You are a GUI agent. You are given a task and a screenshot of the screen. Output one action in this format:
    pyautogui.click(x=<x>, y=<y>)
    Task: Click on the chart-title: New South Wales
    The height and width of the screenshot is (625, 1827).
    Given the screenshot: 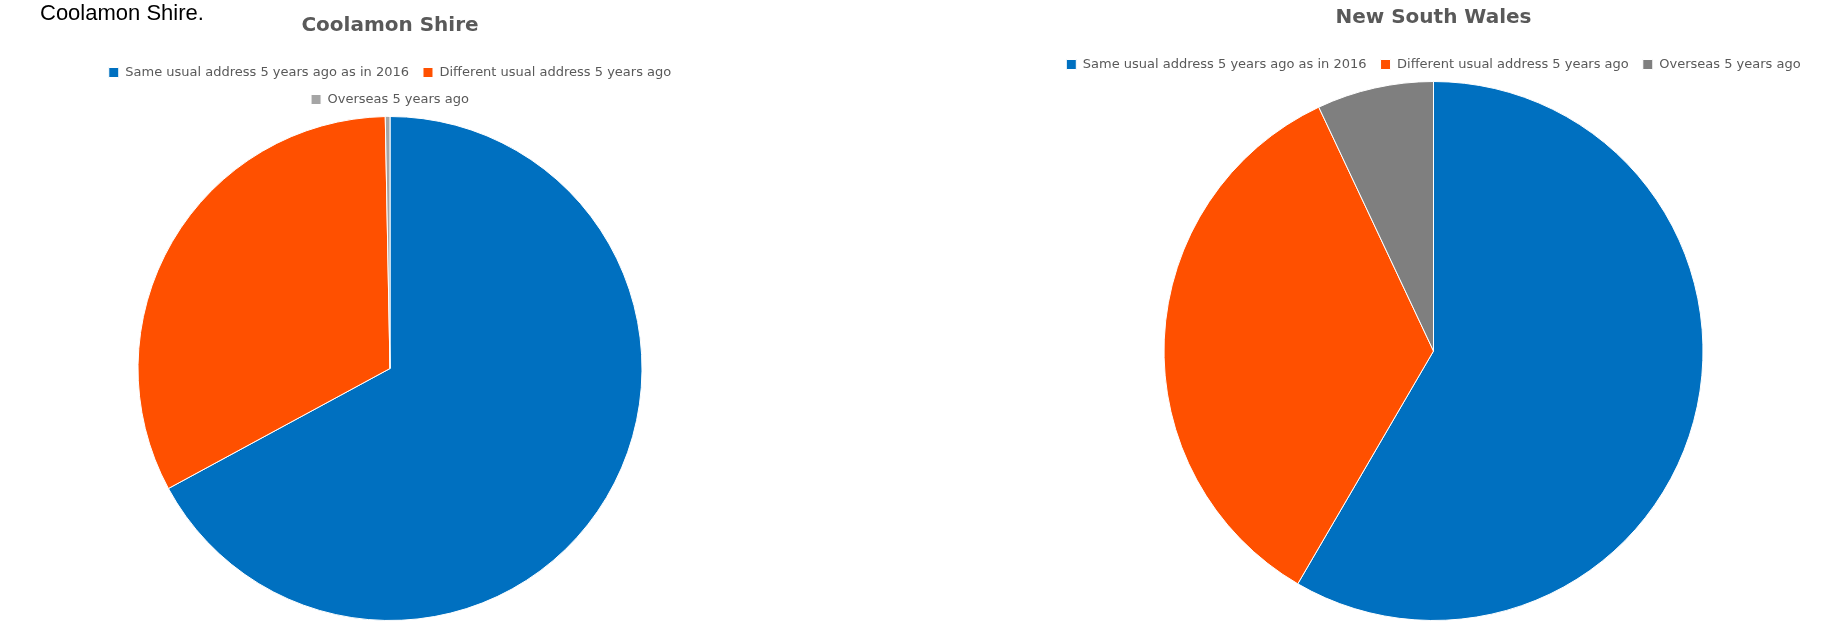 What is the action you would take?
    pyautogui.click(x=1433, y=16)
    